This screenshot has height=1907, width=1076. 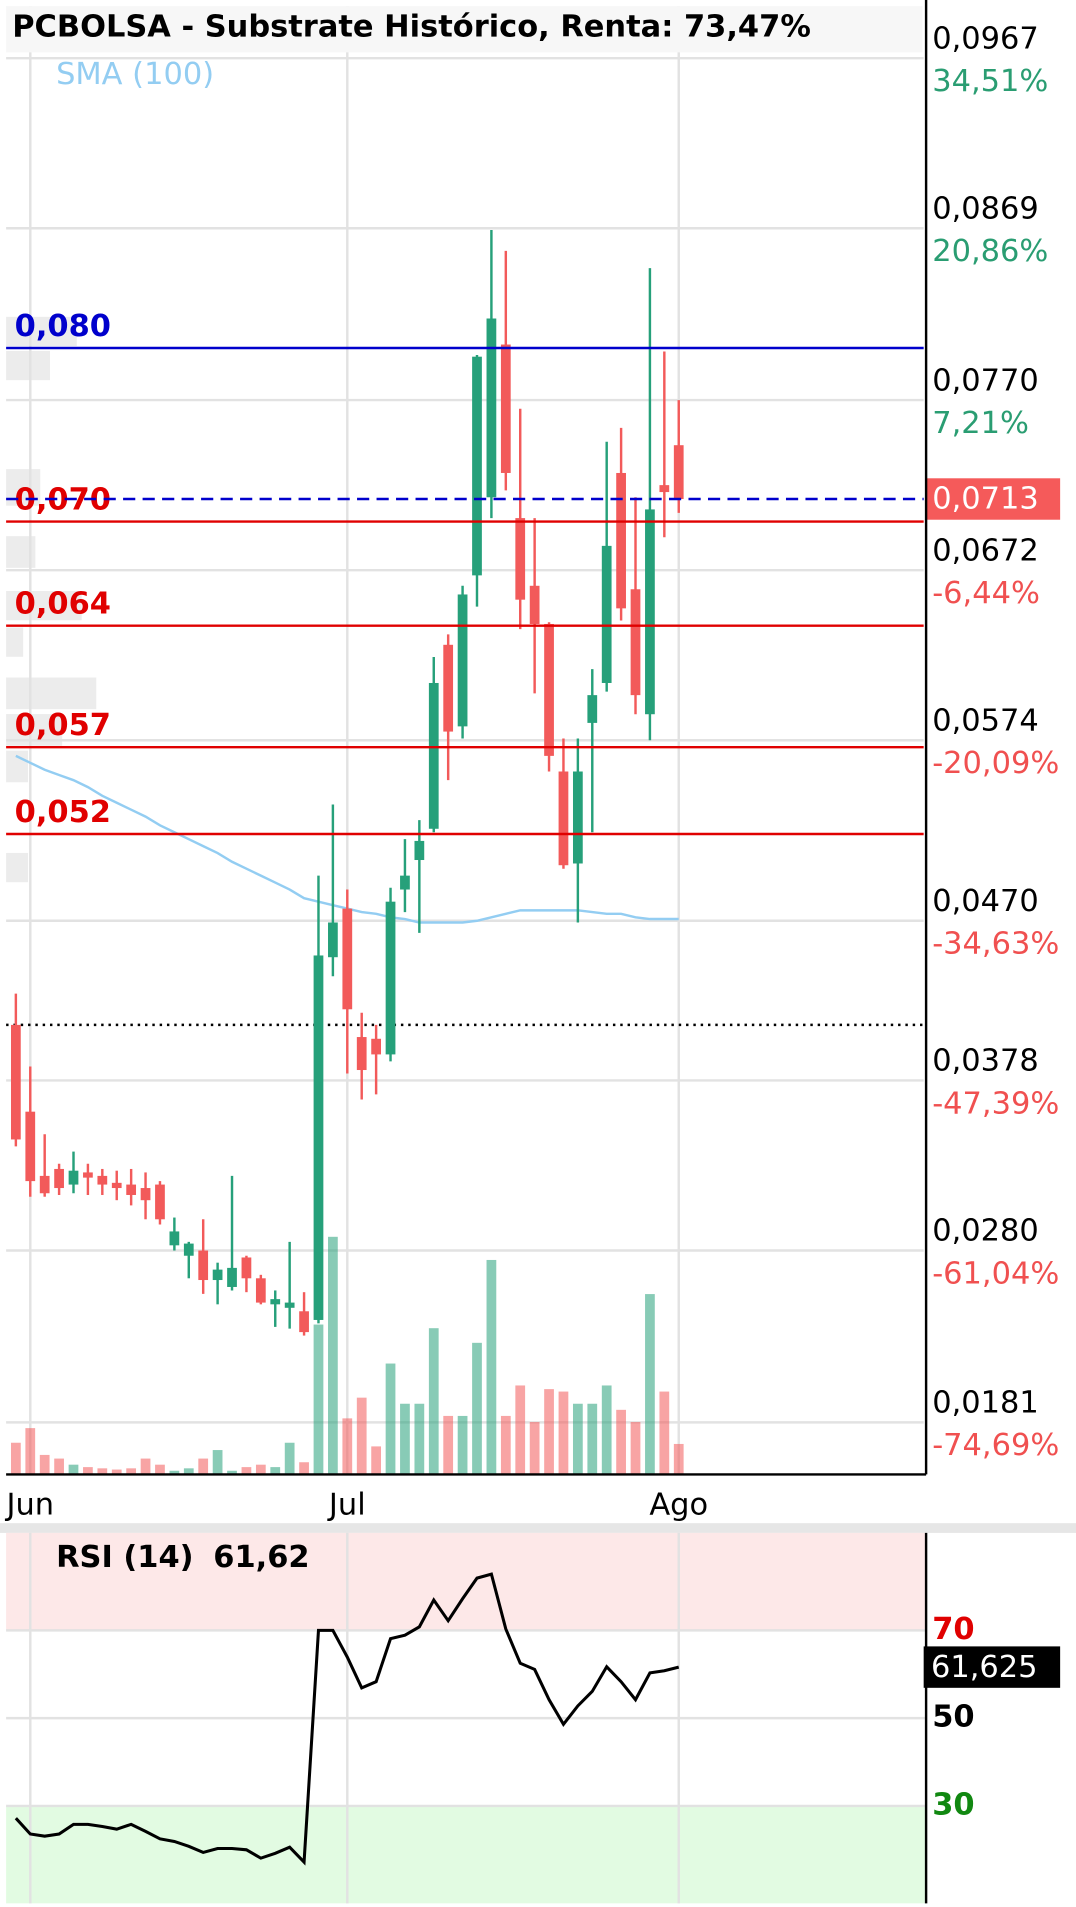 What do you see at coordinates (995, 1445) in the screenshot?
I see `y-tick-change: -74,69%` at bounding box center [995, 1445].